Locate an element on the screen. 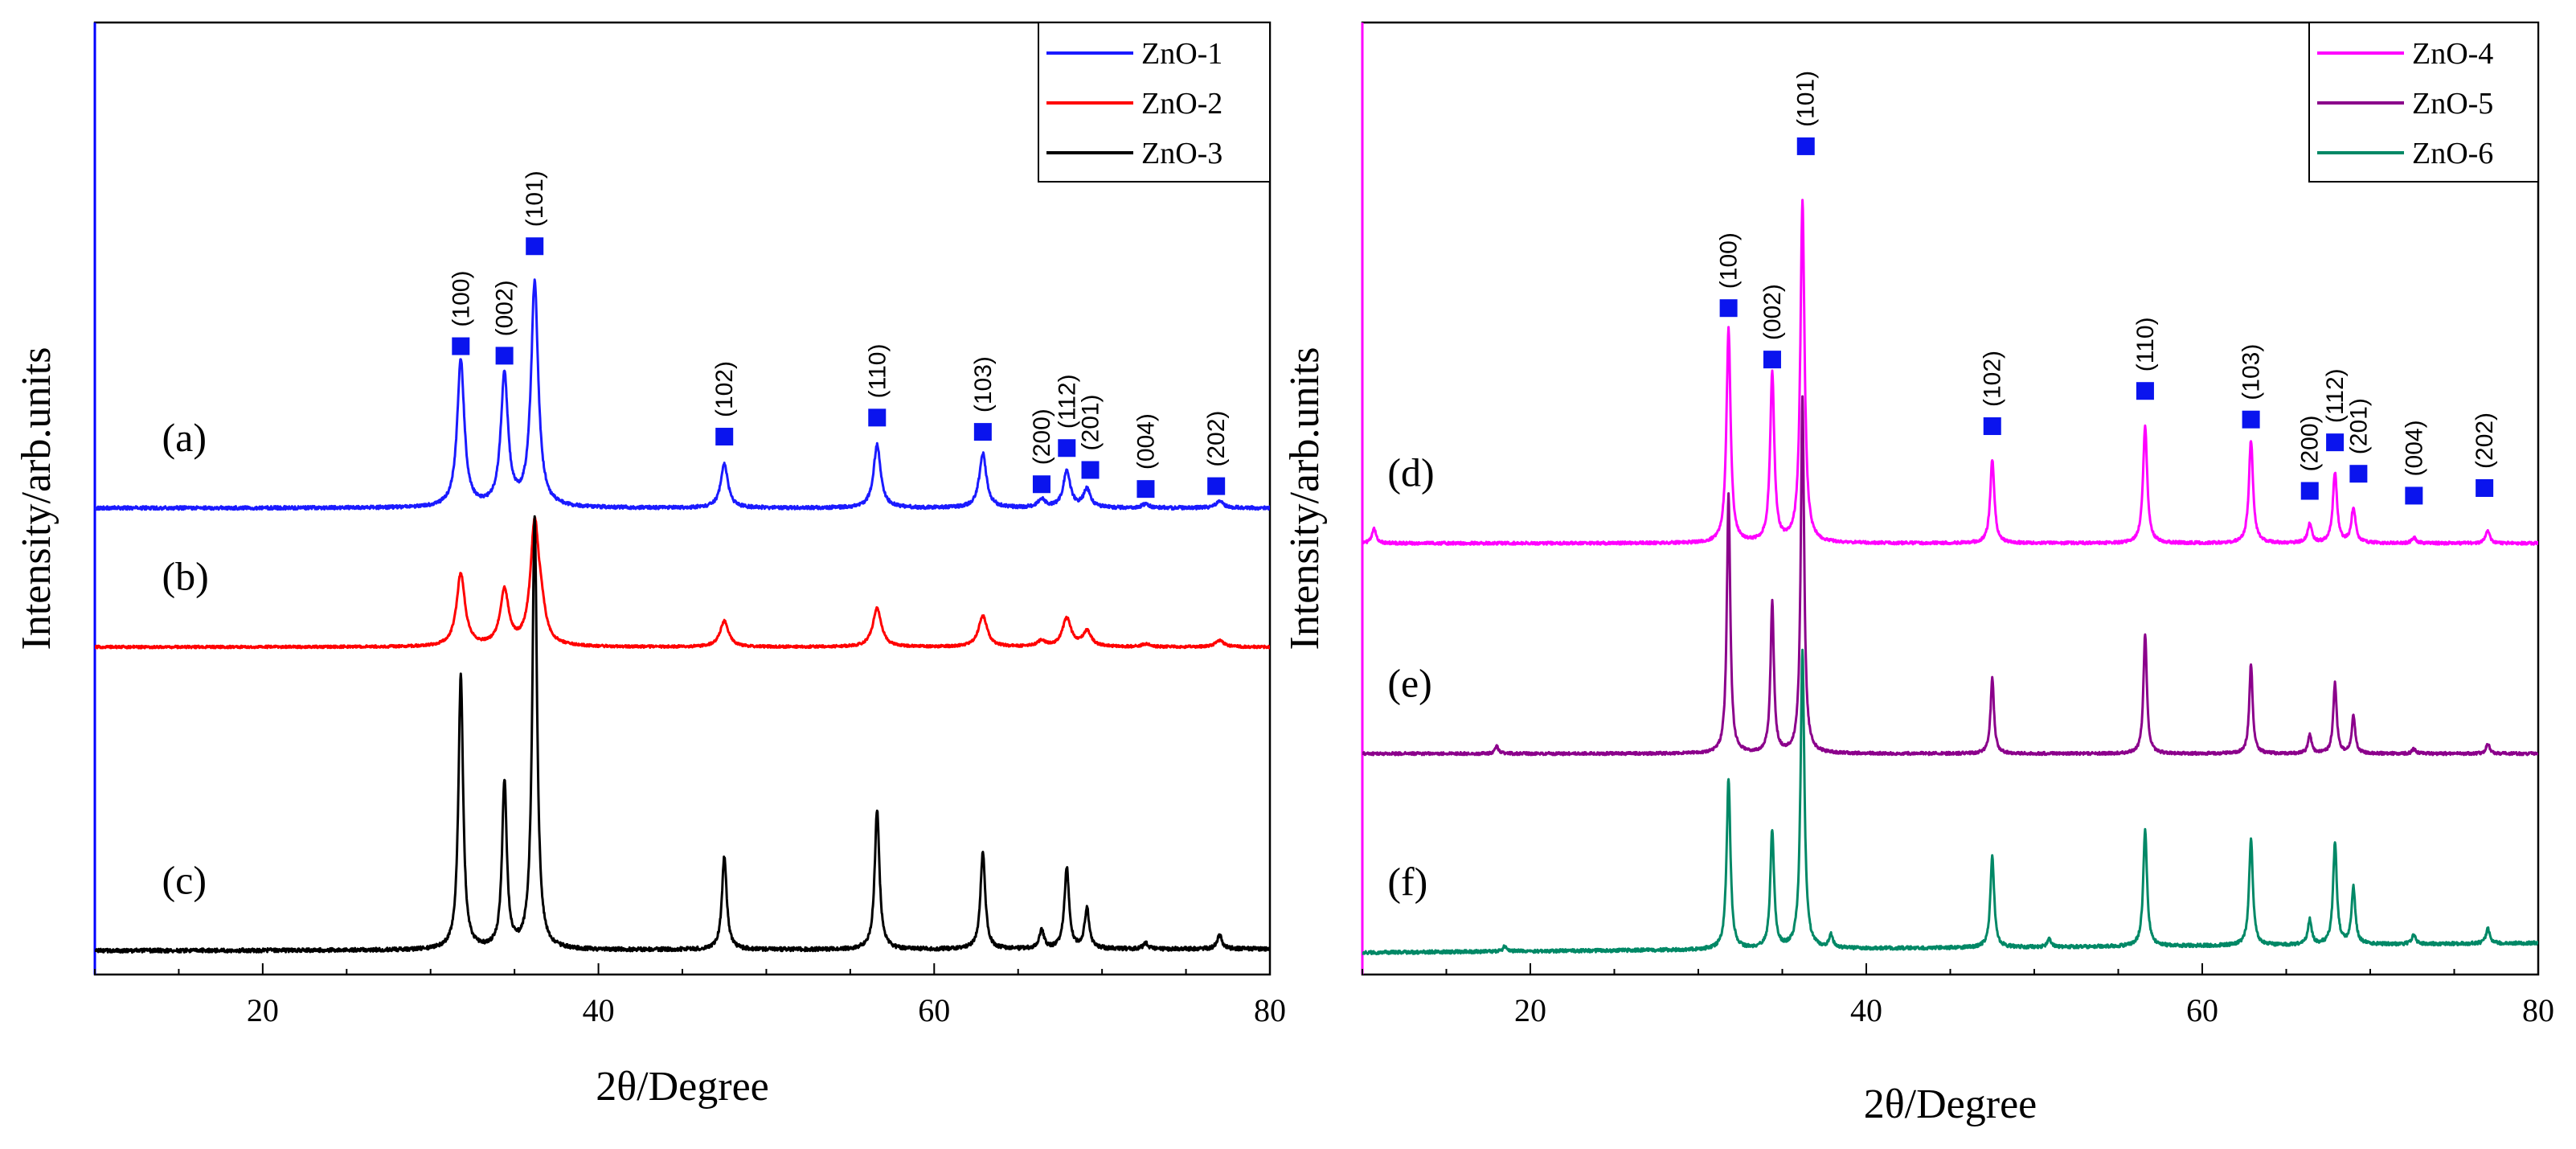 The image size is (2576, 1149). legend-entry: ZnO-6 is located at coordinates (2452, 153).